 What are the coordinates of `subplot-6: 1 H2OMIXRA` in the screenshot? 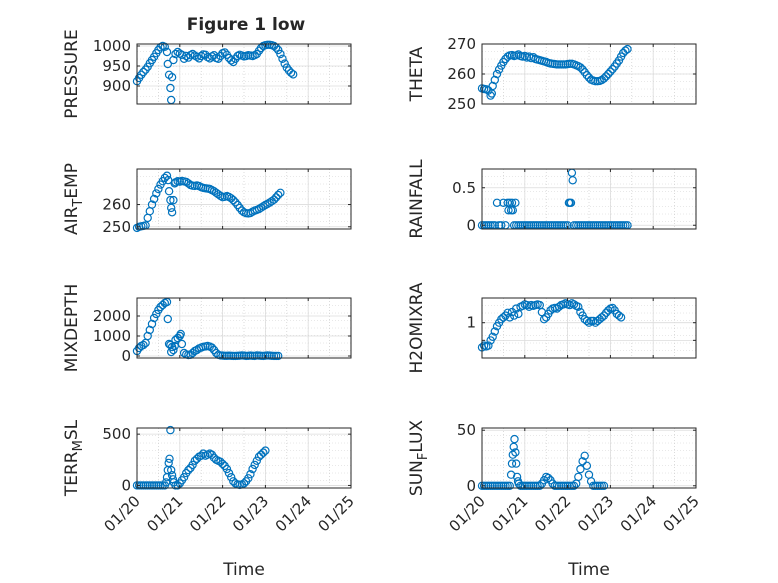 It's located at (552, 328).